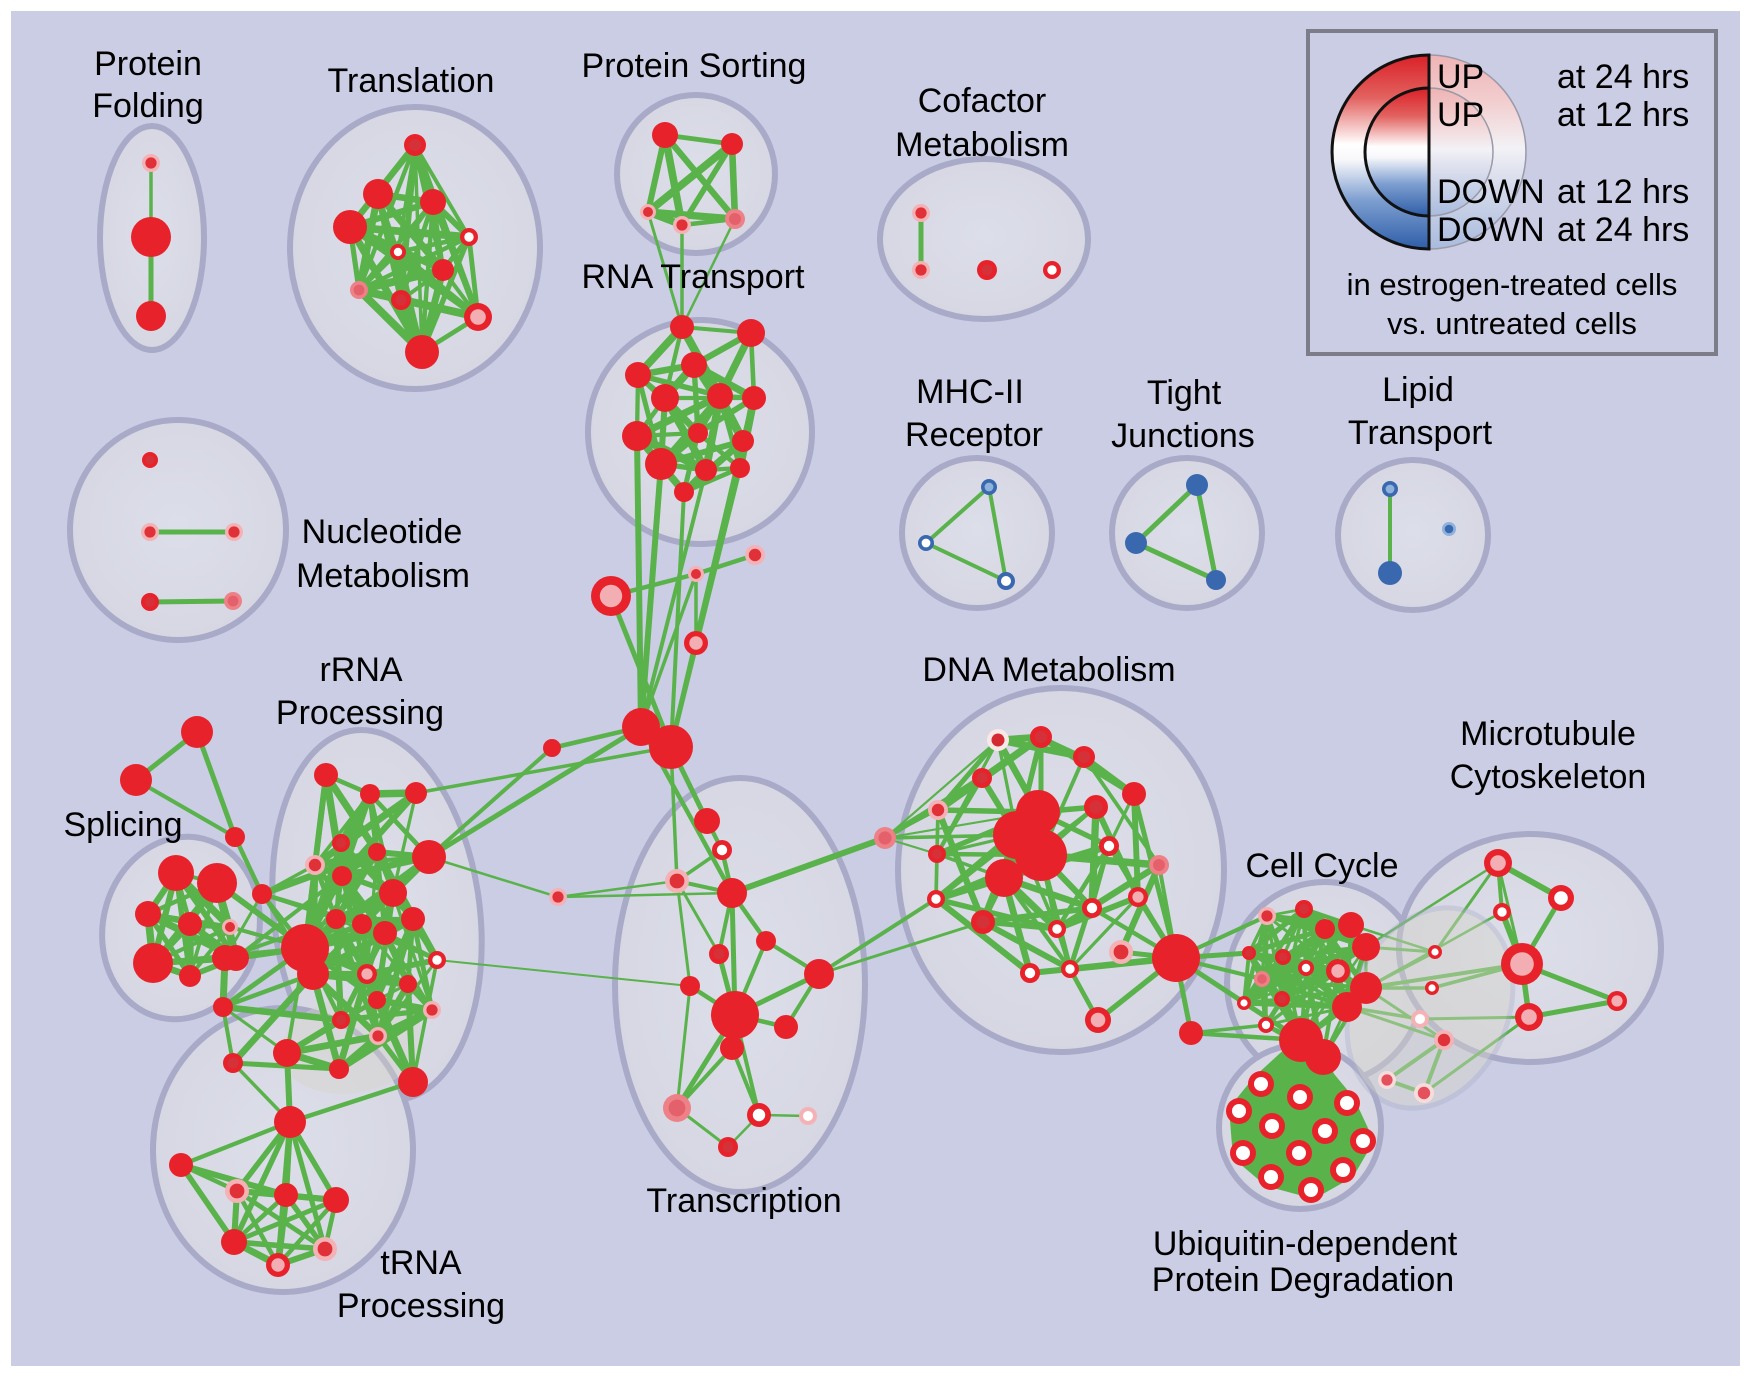  I want to click on svg-text: Receptor, so click(974, 435).